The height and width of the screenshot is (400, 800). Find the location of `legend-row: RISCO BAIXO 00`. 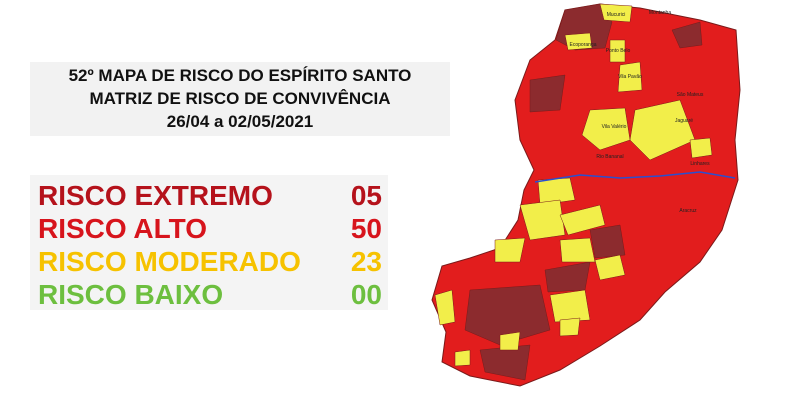

legend-row: RISCO BAIXO 00 is located at coordinates (210, 295).